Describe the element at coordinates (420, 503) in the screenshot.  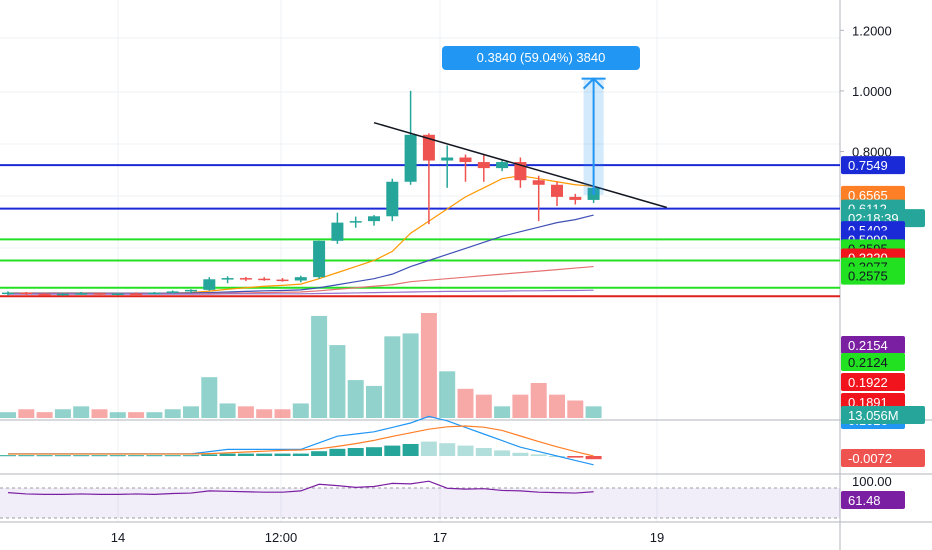
I see `rsi-band` at that location.